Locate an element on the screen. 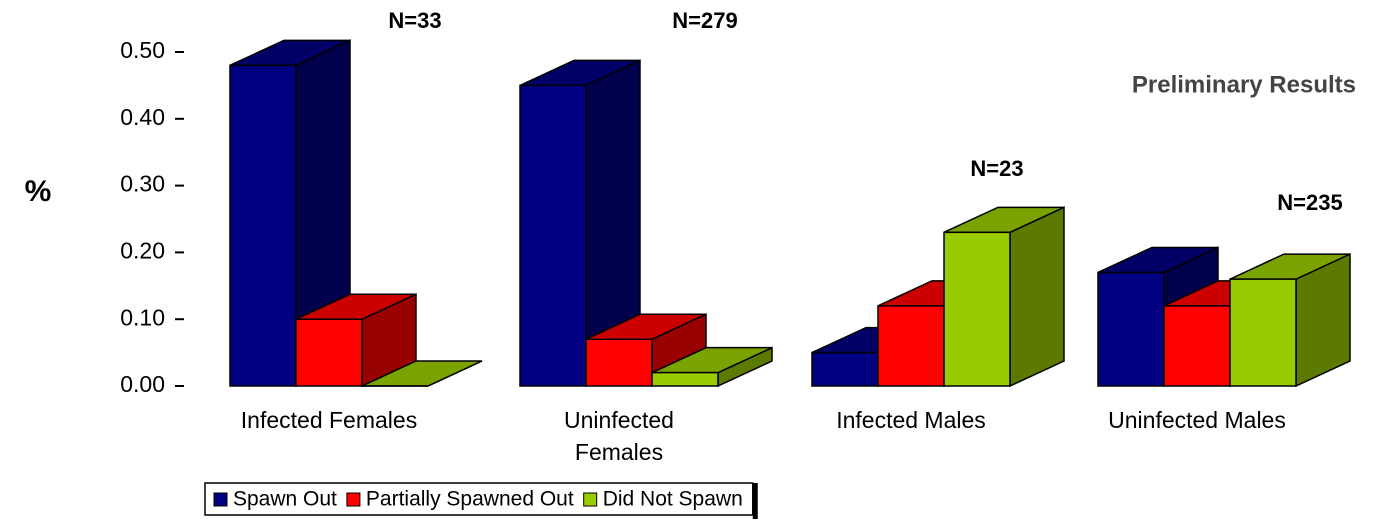 Image resolution: width=1384 pixels, height=525 pixels. legend-box is located at coordinates (479, 499).